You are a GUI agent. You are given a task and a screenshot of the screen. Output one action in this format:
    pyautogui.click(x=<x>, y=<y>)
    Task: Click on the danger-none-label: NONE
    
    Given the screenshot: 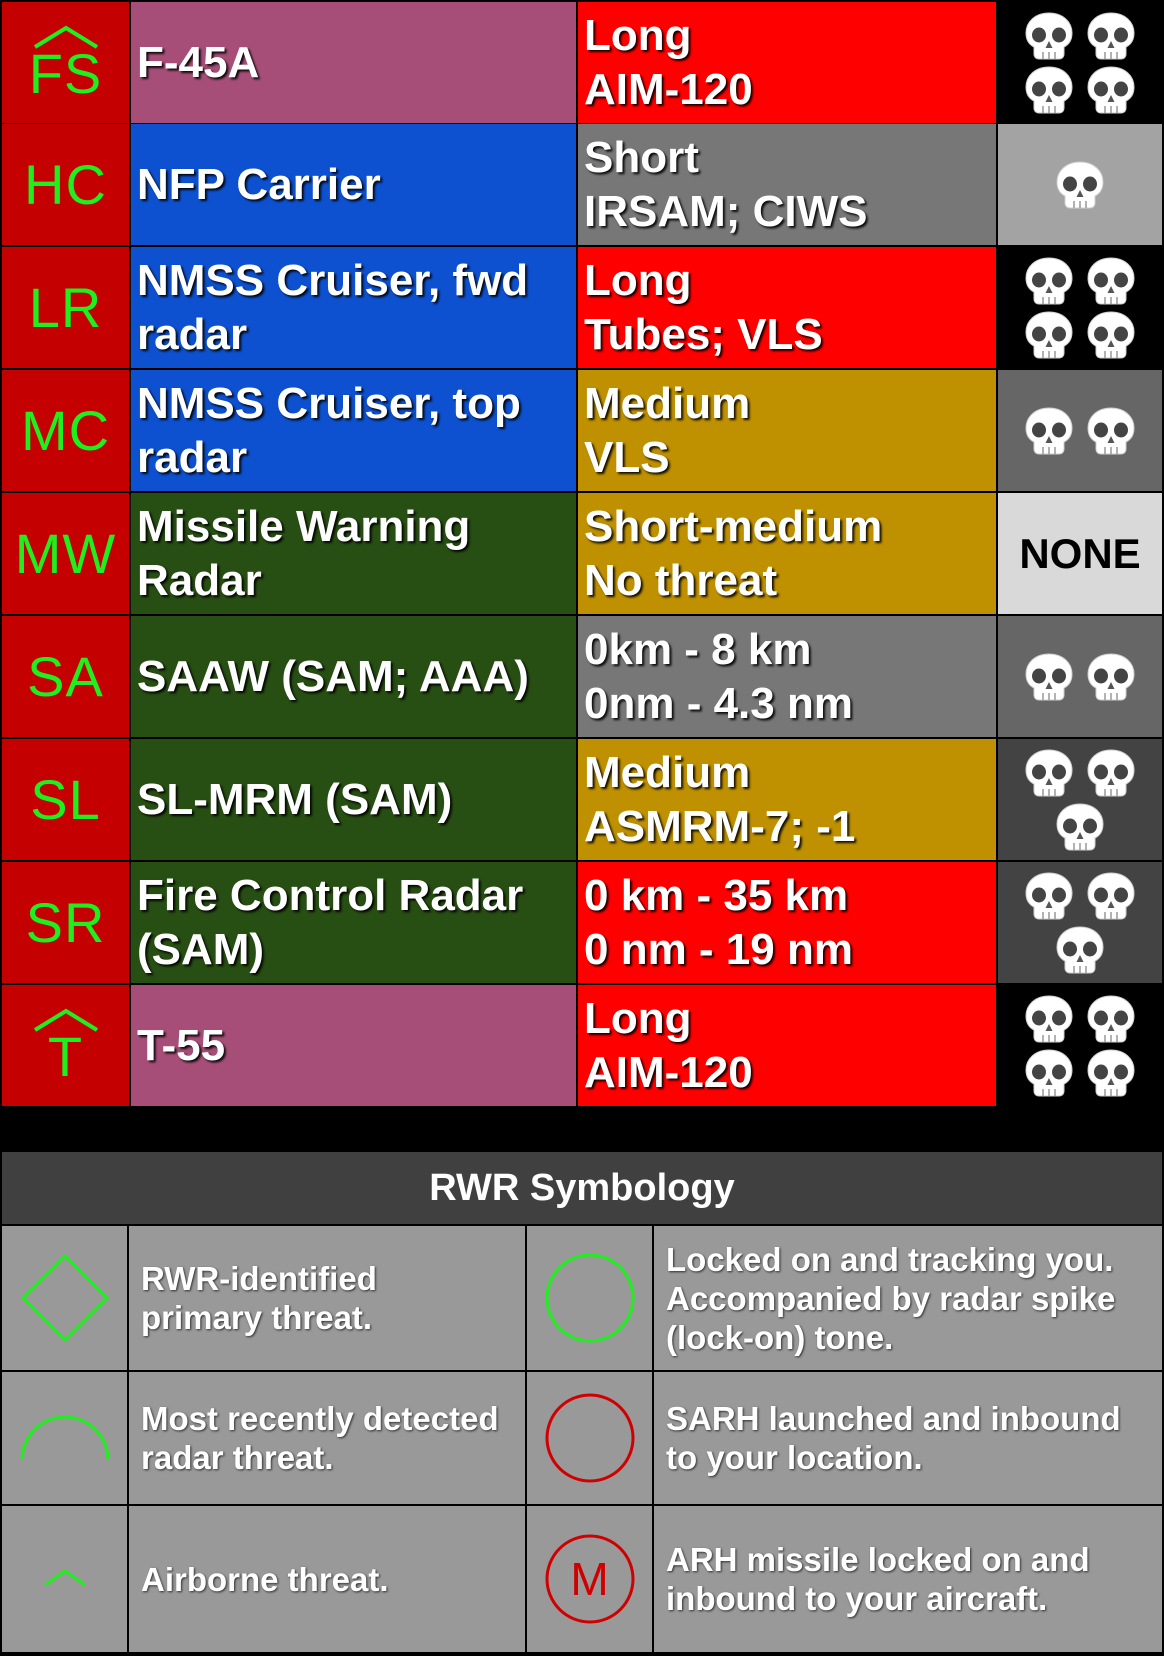 What is the action you would take?
    pyautogui.click(x=1080, y=553)
    